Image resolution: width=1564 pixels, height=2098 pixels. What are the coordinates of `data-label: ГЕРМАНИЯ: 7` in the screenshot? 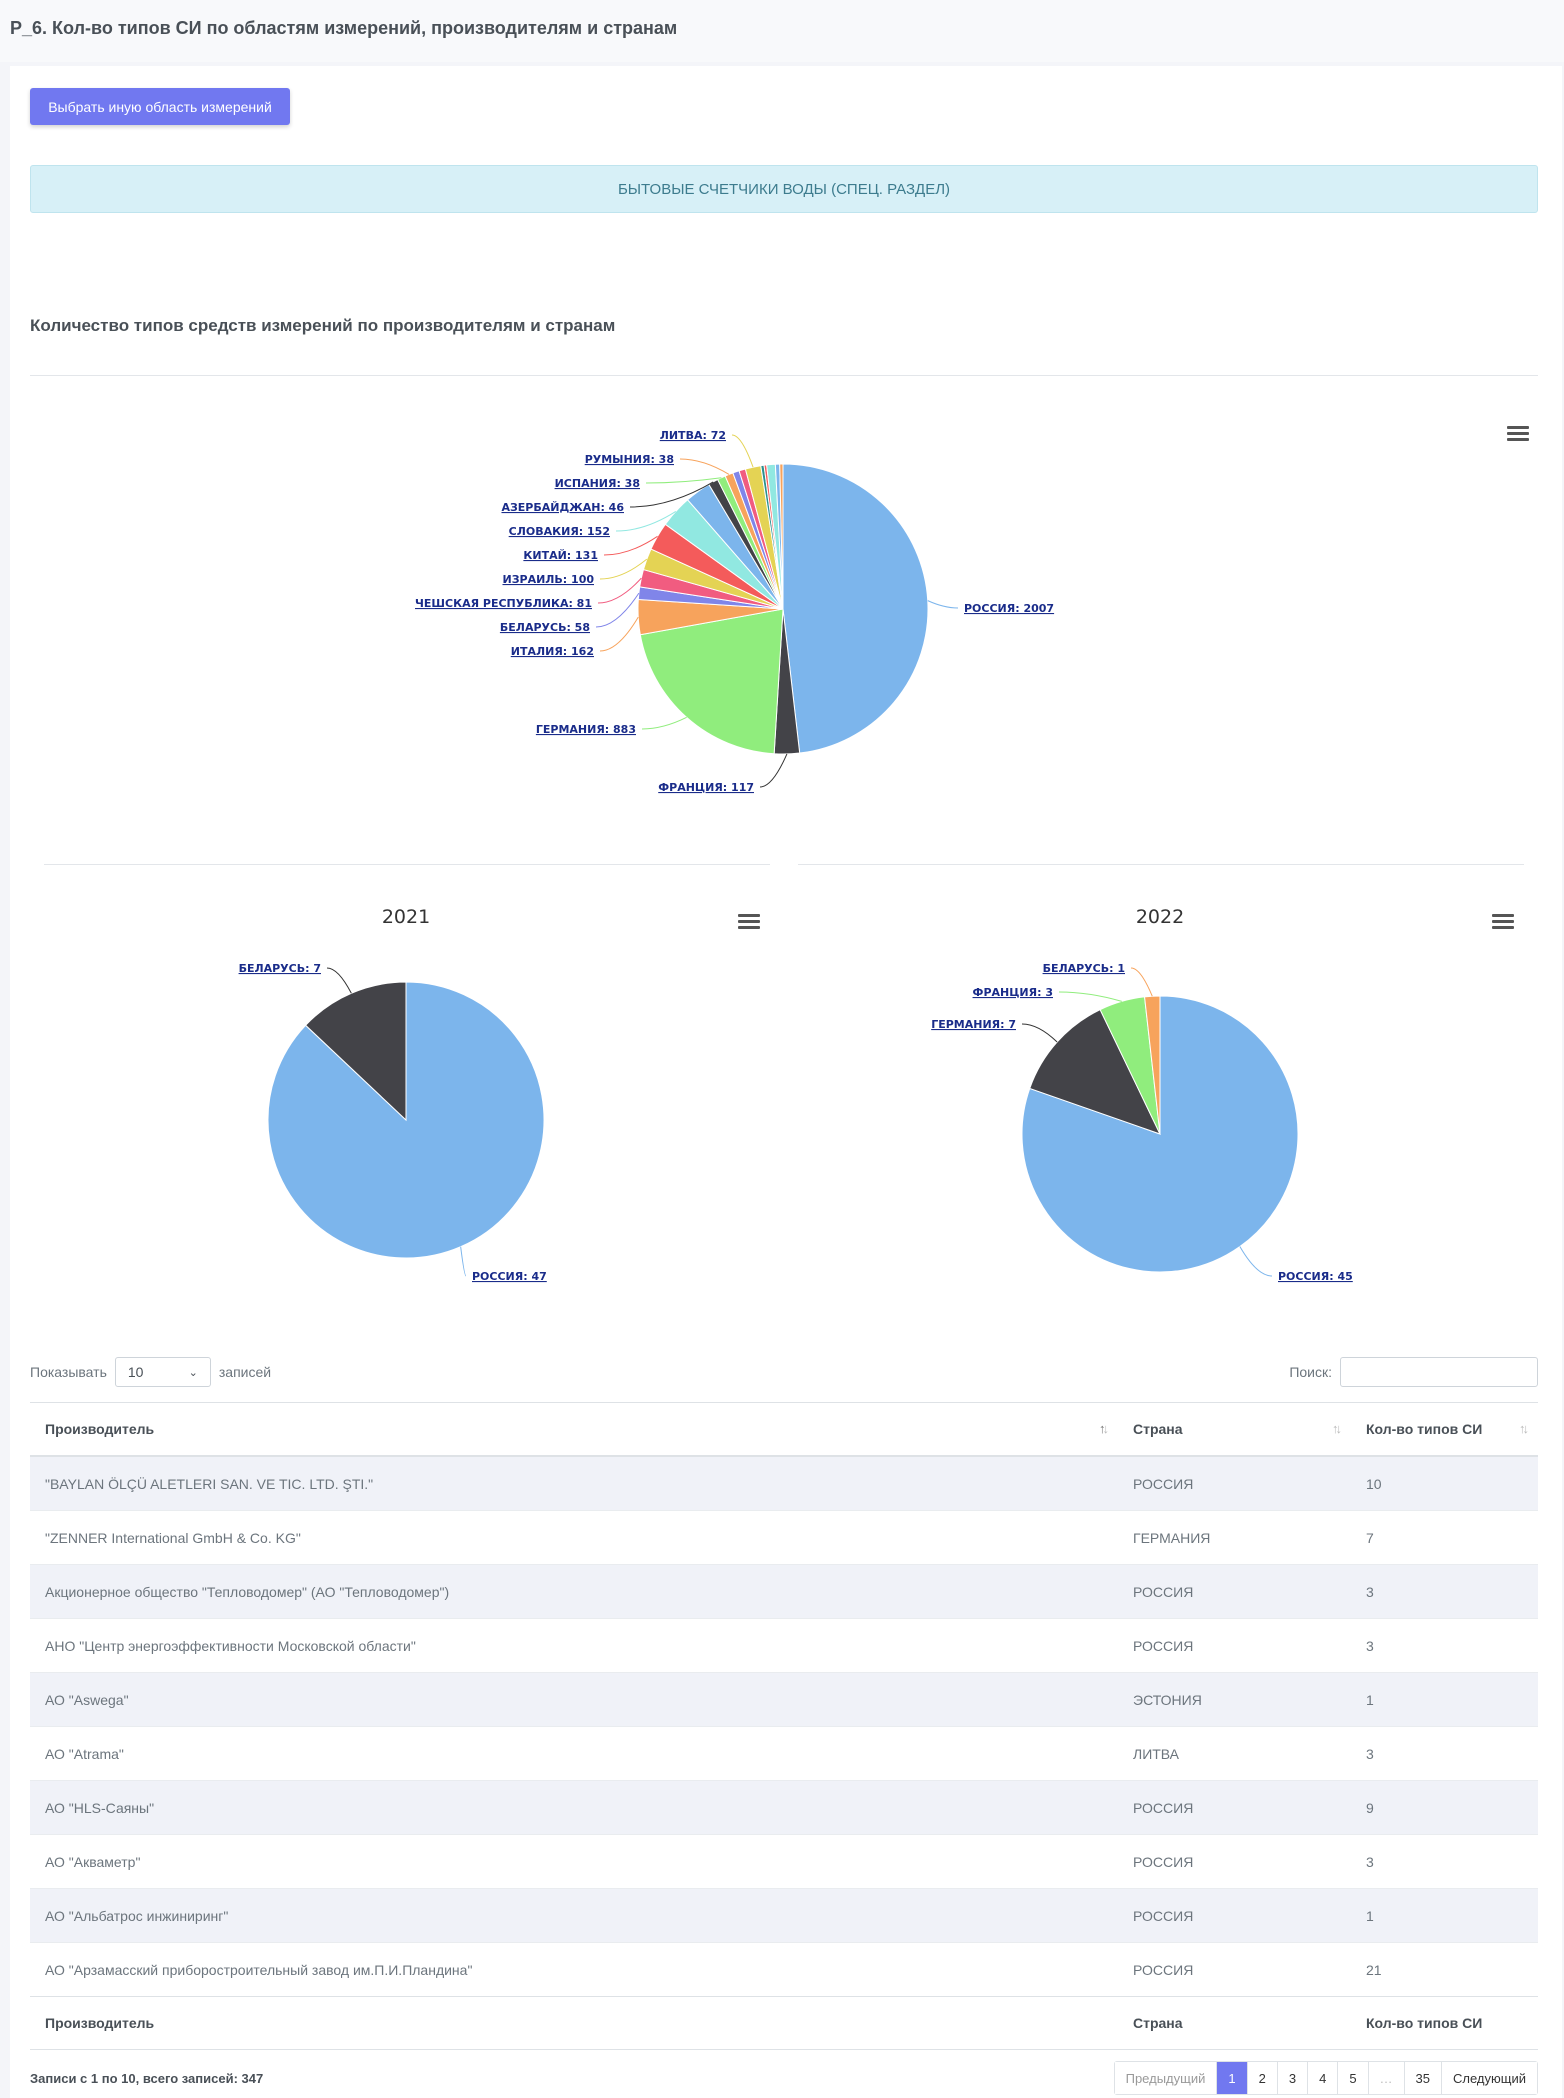 It's located at (973, 1024).